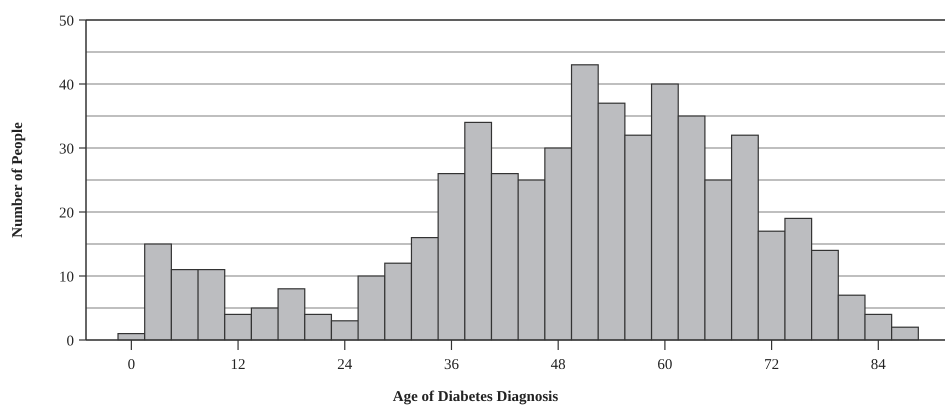  What do you see at coordinates (772, 365) in the screenshot?
I see `x-tick-label: 72` at bounding box center [772, 365].